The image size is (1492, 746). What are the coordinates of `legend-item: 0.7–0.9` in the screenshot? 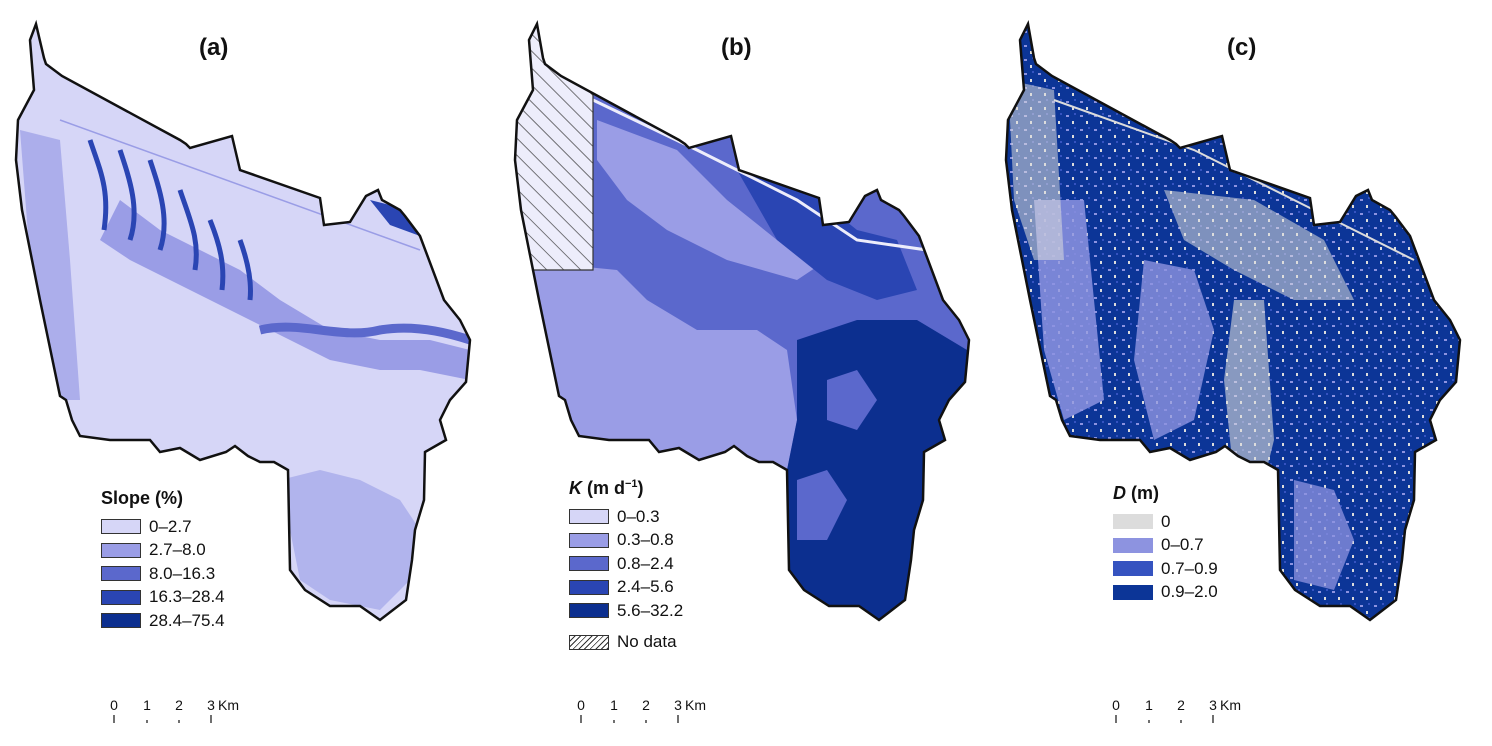 It's located at (1165, 569).